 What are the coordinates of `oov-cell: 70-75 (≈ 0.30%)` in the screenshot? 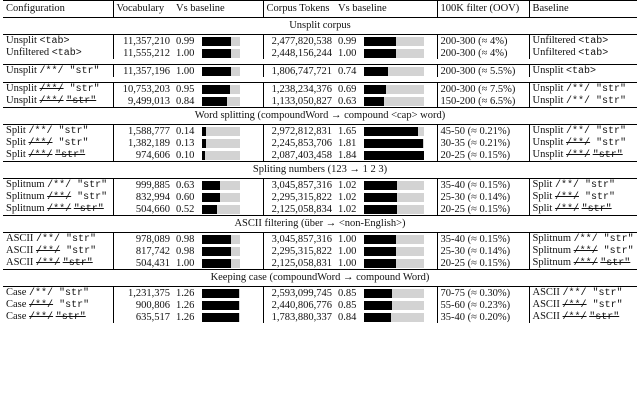 It's located at (482, 292).